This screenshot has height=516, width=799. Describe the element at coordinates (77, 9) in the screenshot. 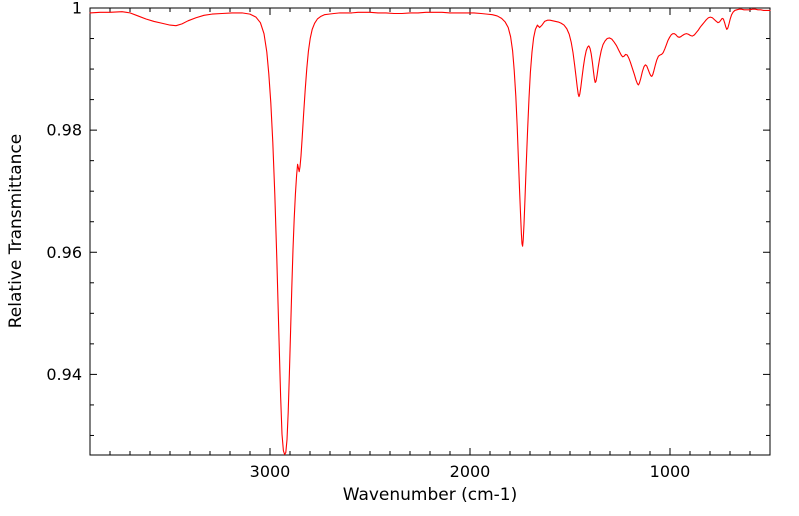

I see `y-tick-label: 1` at that location.